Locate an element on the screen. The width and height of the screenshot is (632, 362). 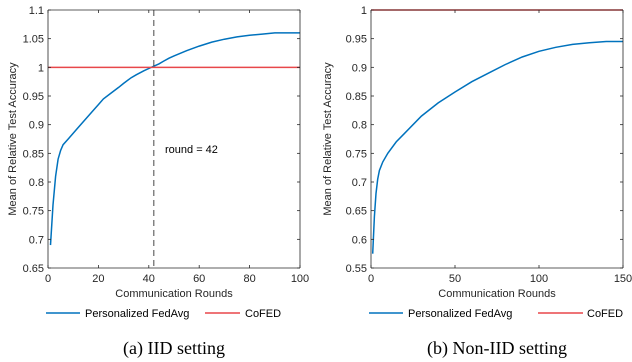
y-tick-label: 1.05 is located at coordinates (33, 40).